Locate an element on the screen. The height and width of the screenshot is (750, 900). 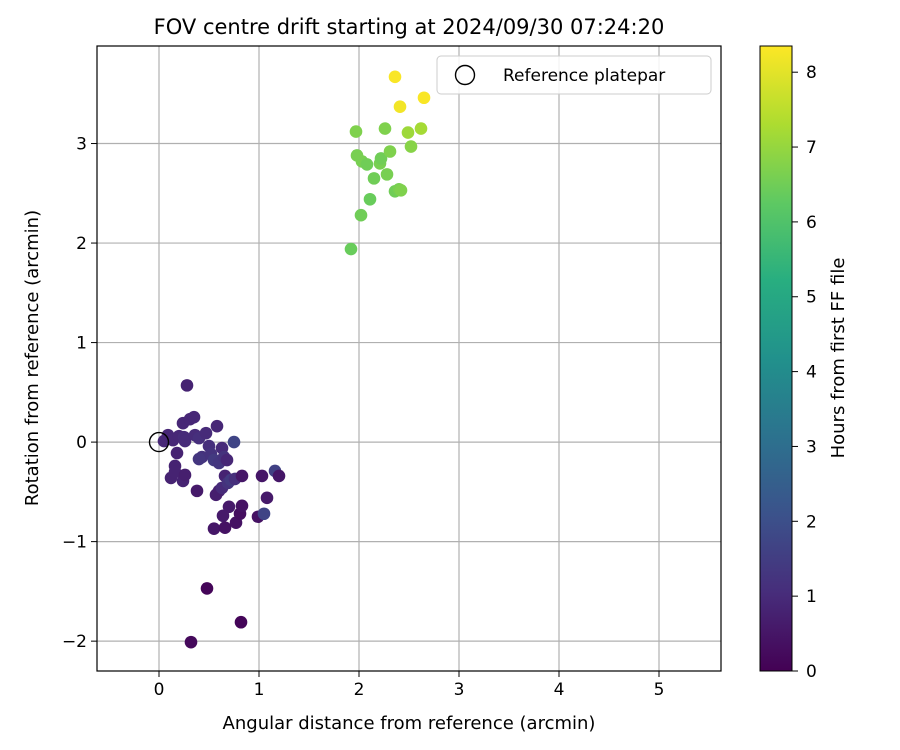
y-tick-label: −1 is located at coordinates (74, 543).